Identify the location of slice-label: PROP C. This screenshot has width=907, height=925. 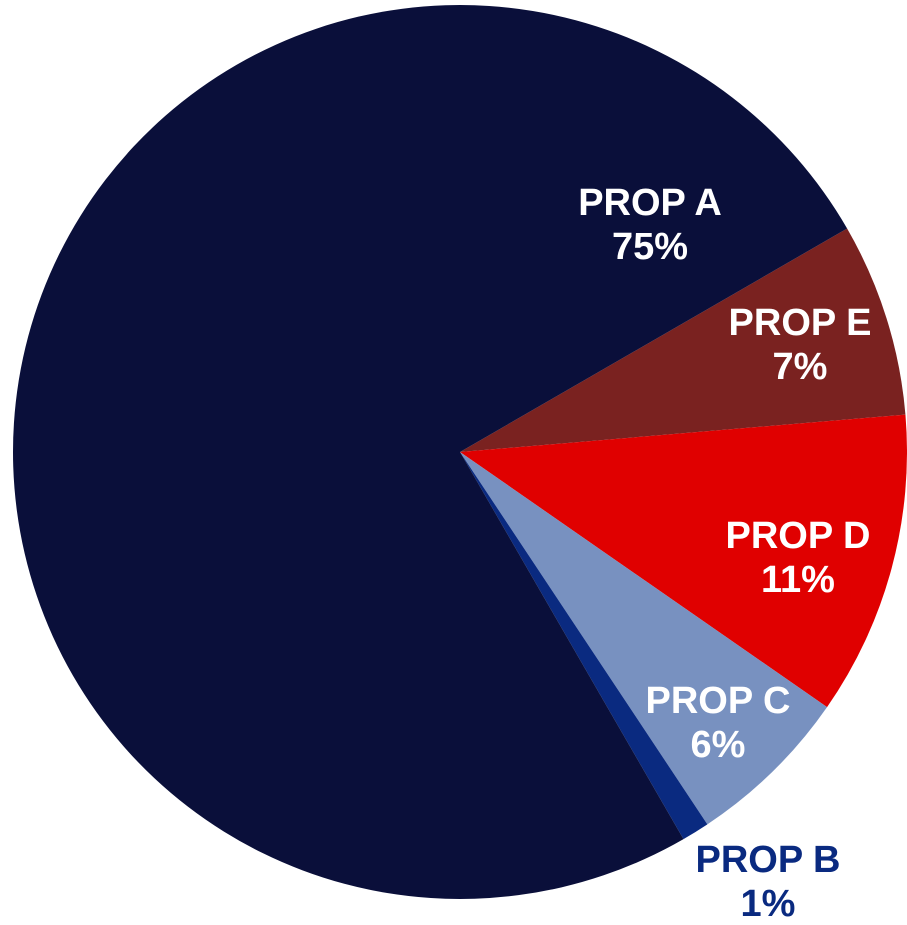
(717, 701).